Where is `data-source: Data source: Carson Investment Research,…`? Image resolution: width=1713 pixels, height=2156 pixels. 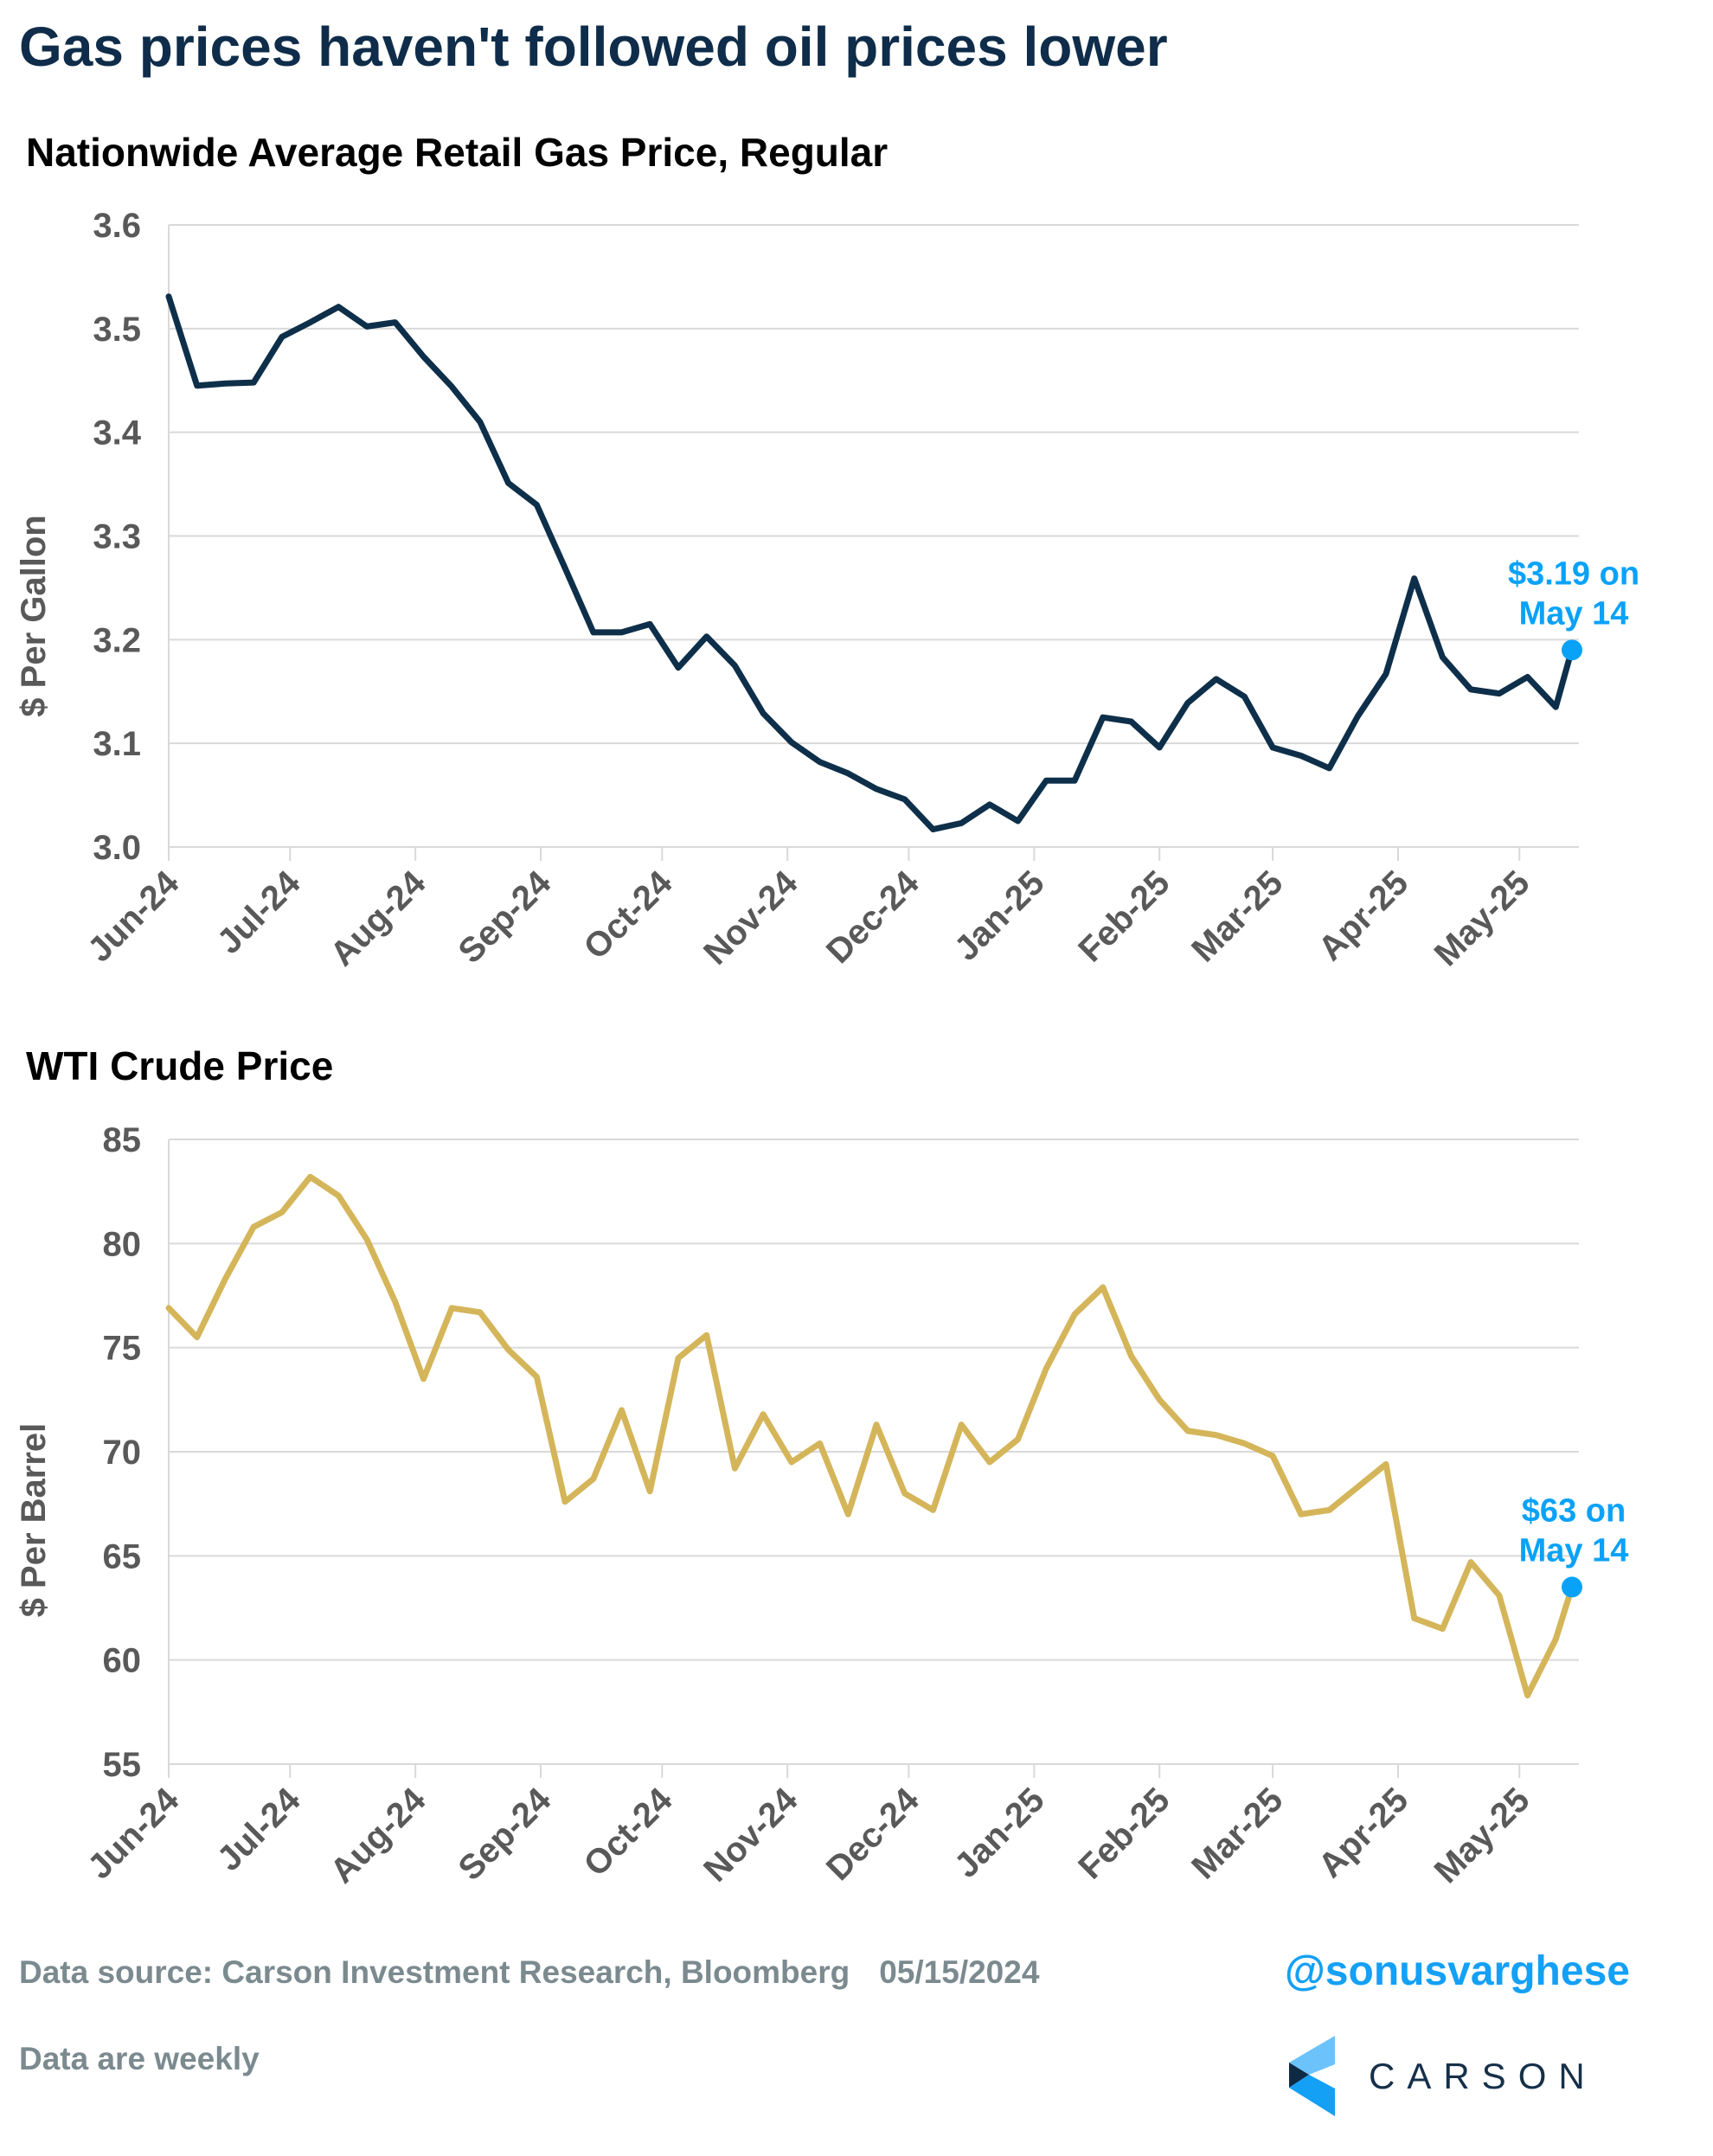 data-source: Data source: Carson Investment Research,… is located at coordinates (529, 1972).